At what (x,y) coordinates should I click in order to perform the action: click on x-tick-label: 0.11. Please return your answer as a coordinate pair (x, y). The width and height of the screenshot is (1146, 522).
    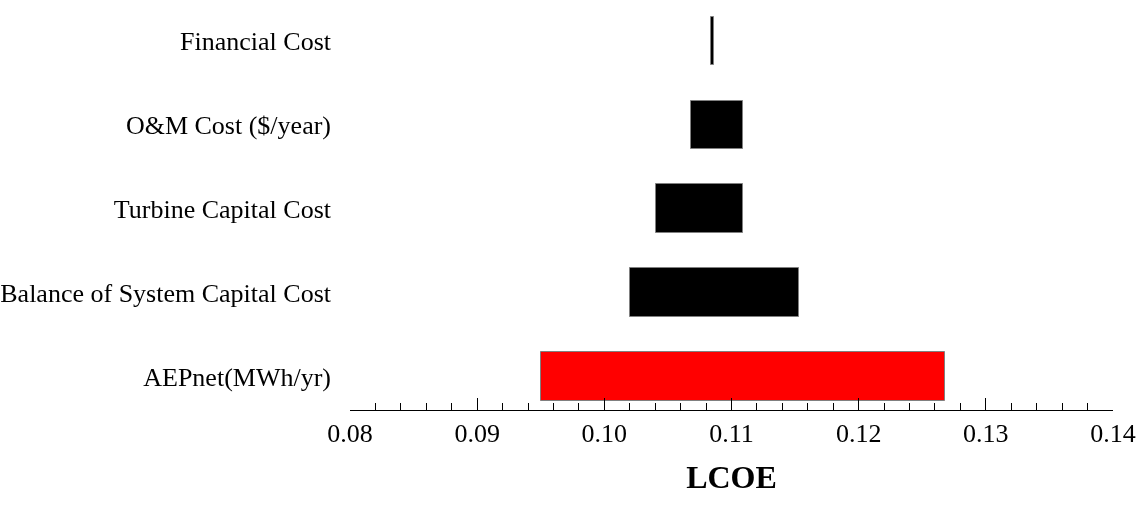
    Looking at the image, I should click on (731, 434).